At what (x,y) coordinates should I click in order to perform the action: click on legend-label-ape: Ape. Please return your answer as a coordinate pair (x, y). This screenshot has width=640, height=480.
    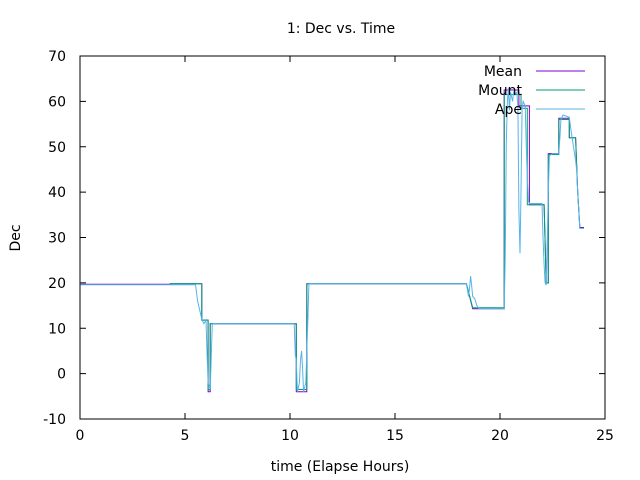
    Looking at the image, I should click on (508, 110).